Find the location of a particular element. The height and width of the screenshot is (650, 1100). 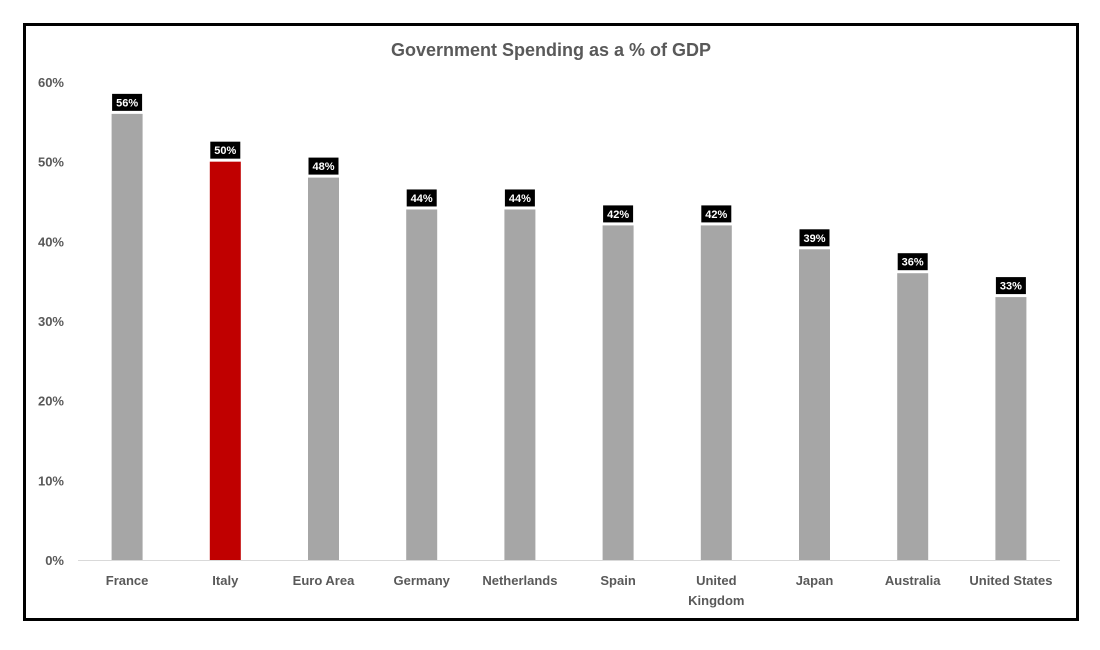

x-tick-label: United Kingdom is located at coordinates (716, 590).